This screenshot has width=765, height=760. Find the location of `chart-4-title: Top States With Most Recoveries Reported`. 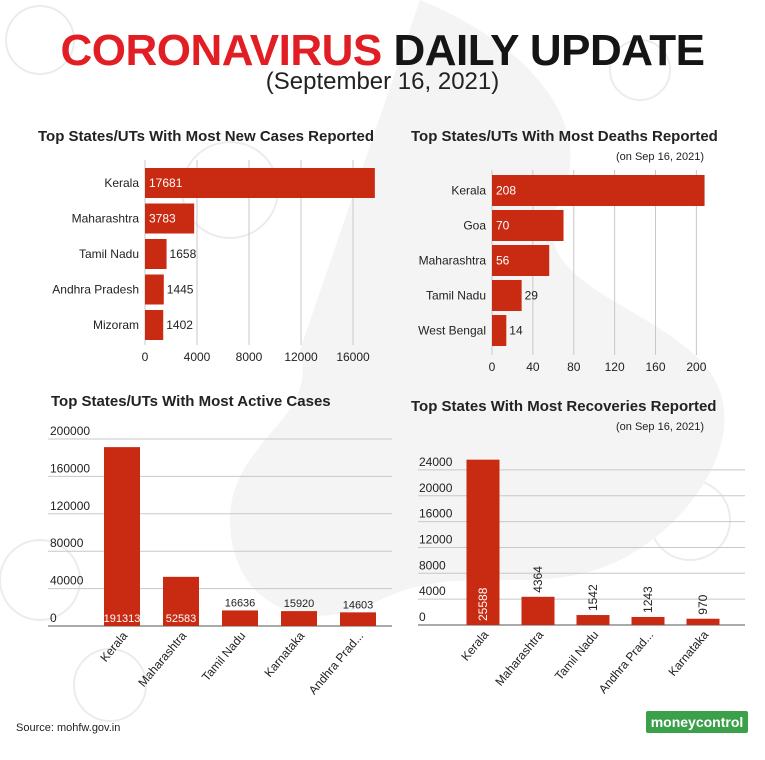

chart-4-title: Top States With Most Recoveries Reported is located at coordinates (564, 406).